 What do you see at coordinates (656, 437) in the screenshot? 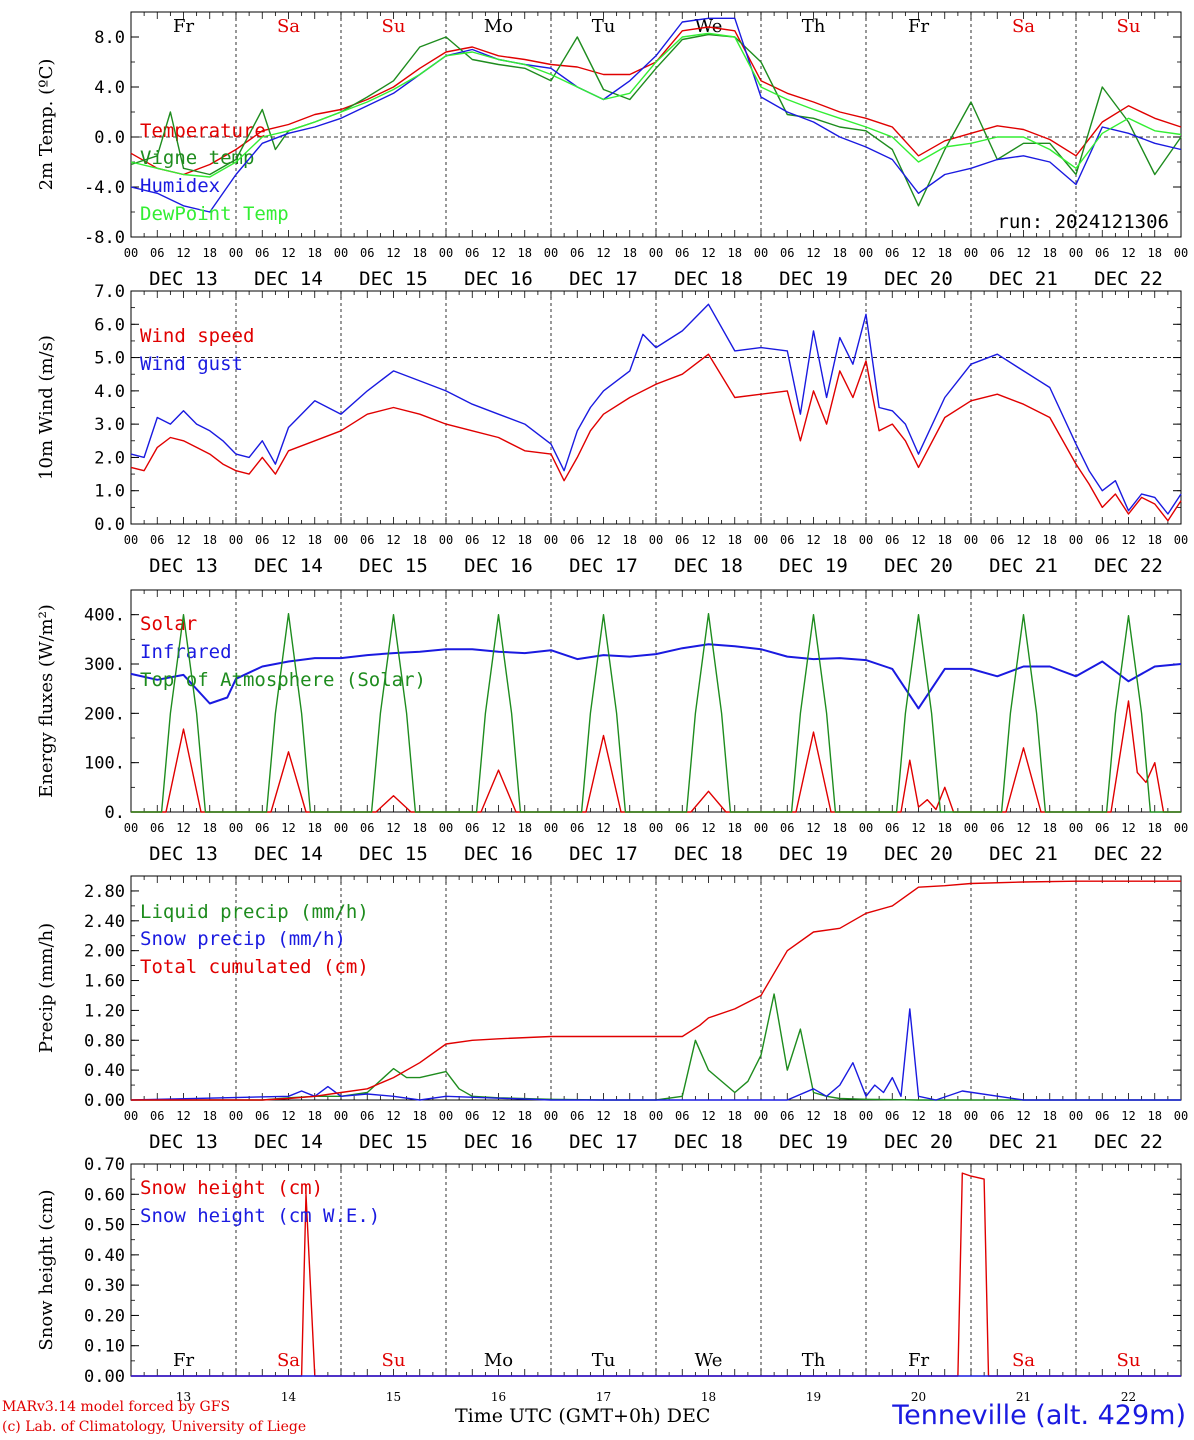
I see `series-line-wind-speed` at bounding box center [656, 437].